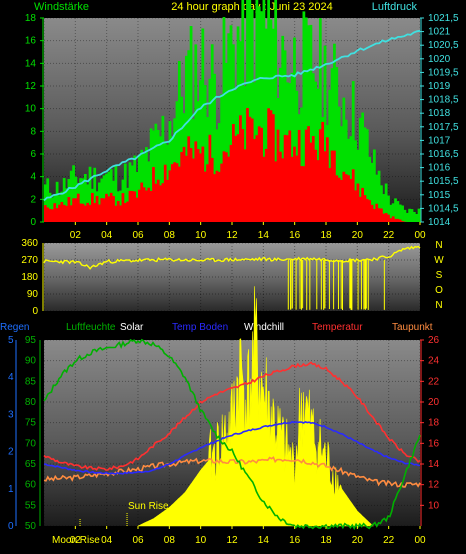 The image size is (466, 554). What do you see at coordinates (11, 526) in the screenshot?
I see `rain-y-tick-label: 0` at bounding box center [11, 526].